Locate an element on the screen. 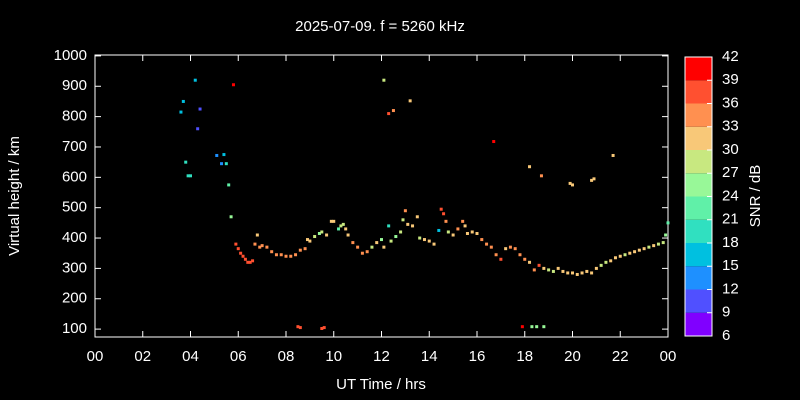 This screenshot has width=800, height=400. y-tick-label: 900 is located at coordinates (74, 85).